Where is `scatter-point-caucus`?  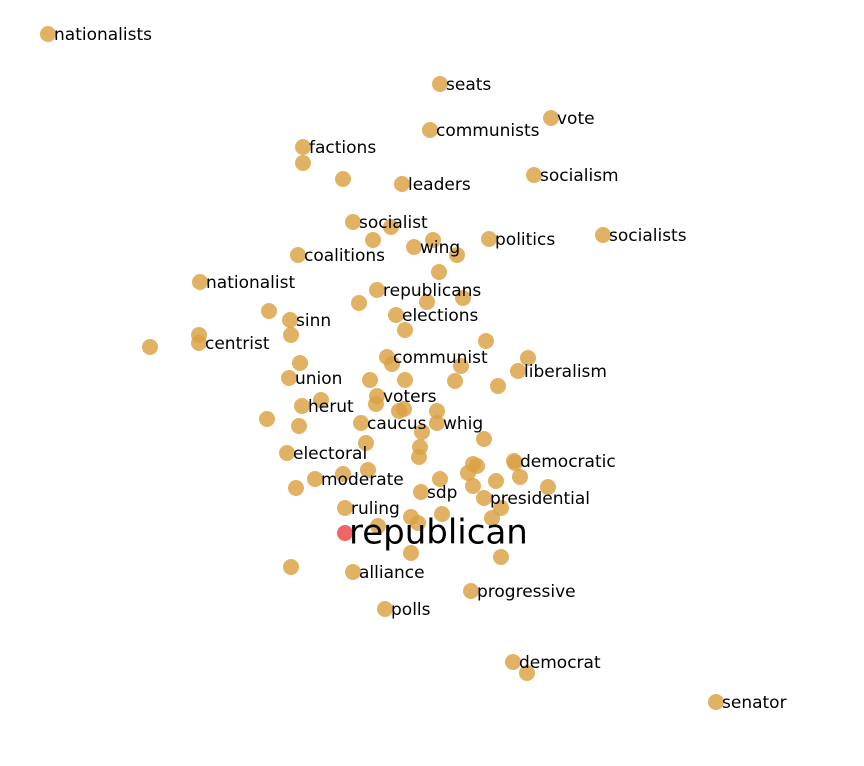
scatter-point-caucus is located at coordinates (361, 423).